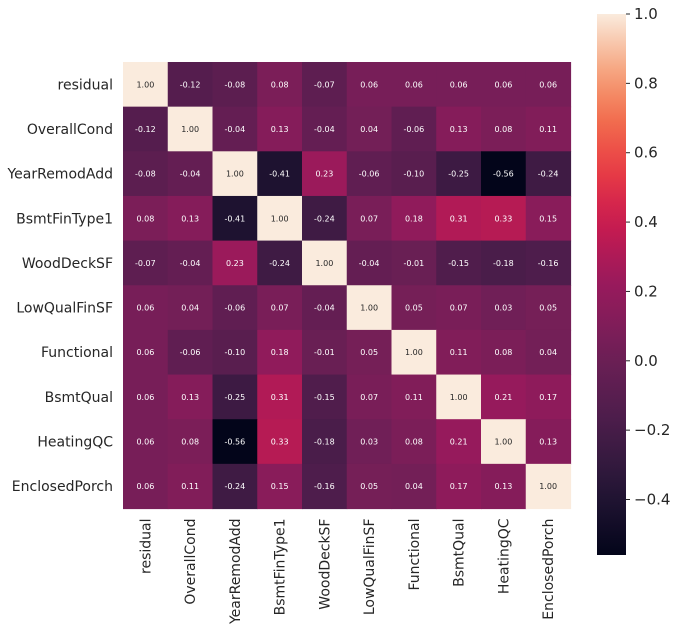 This screenshot has width=674, height=631. What do you see at coordinates (324, 397) in the screenshot?
I see `cell-value-label: -0.15` at bounding box center [324, 397].